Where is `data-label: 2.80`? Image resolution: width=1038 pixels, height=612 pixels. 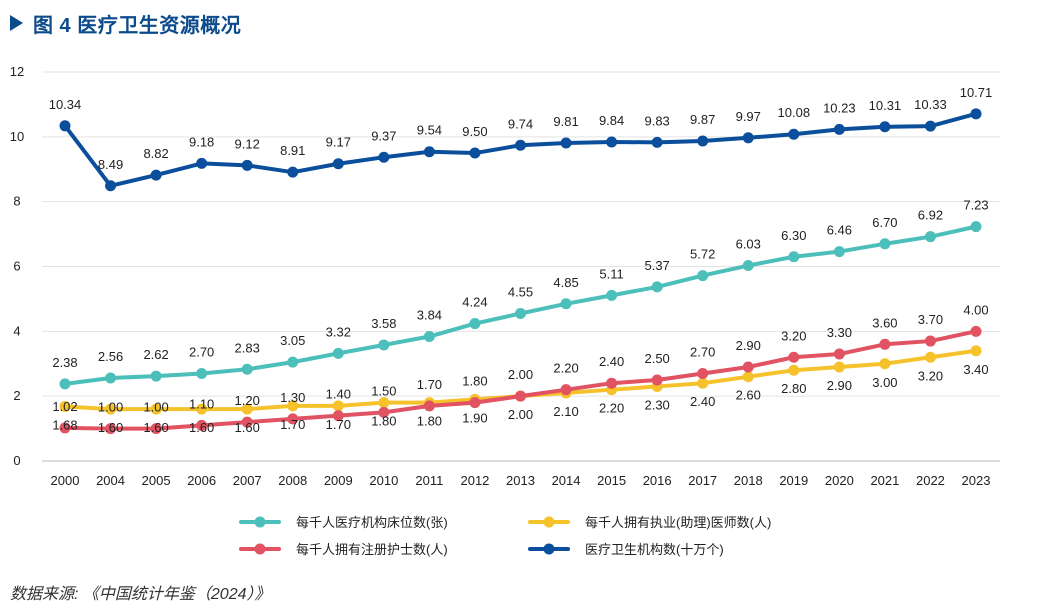
data-label: 2.80 is located at coordinates (793, 388).